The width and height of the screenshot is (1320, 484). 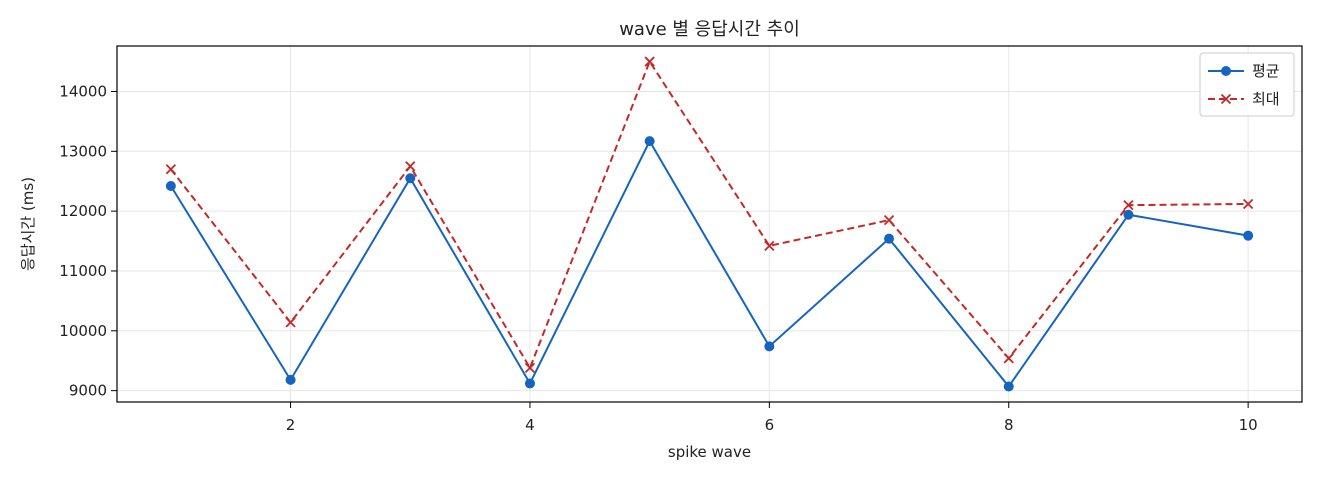 What do you see at coordinates (1244, 71) in the screenshot?
I see `legend-item: 평균` at bounding box center [1244, 71].